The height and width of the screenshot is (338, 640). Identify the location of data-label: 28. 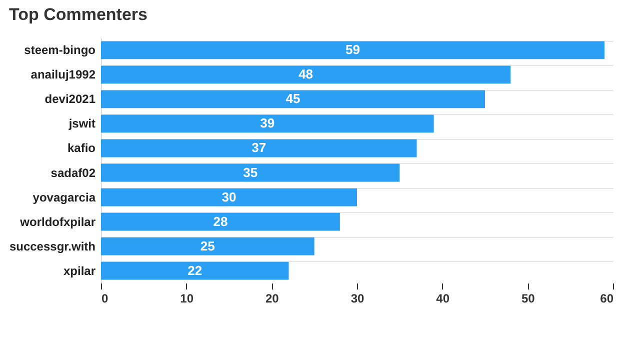
(220, 221).